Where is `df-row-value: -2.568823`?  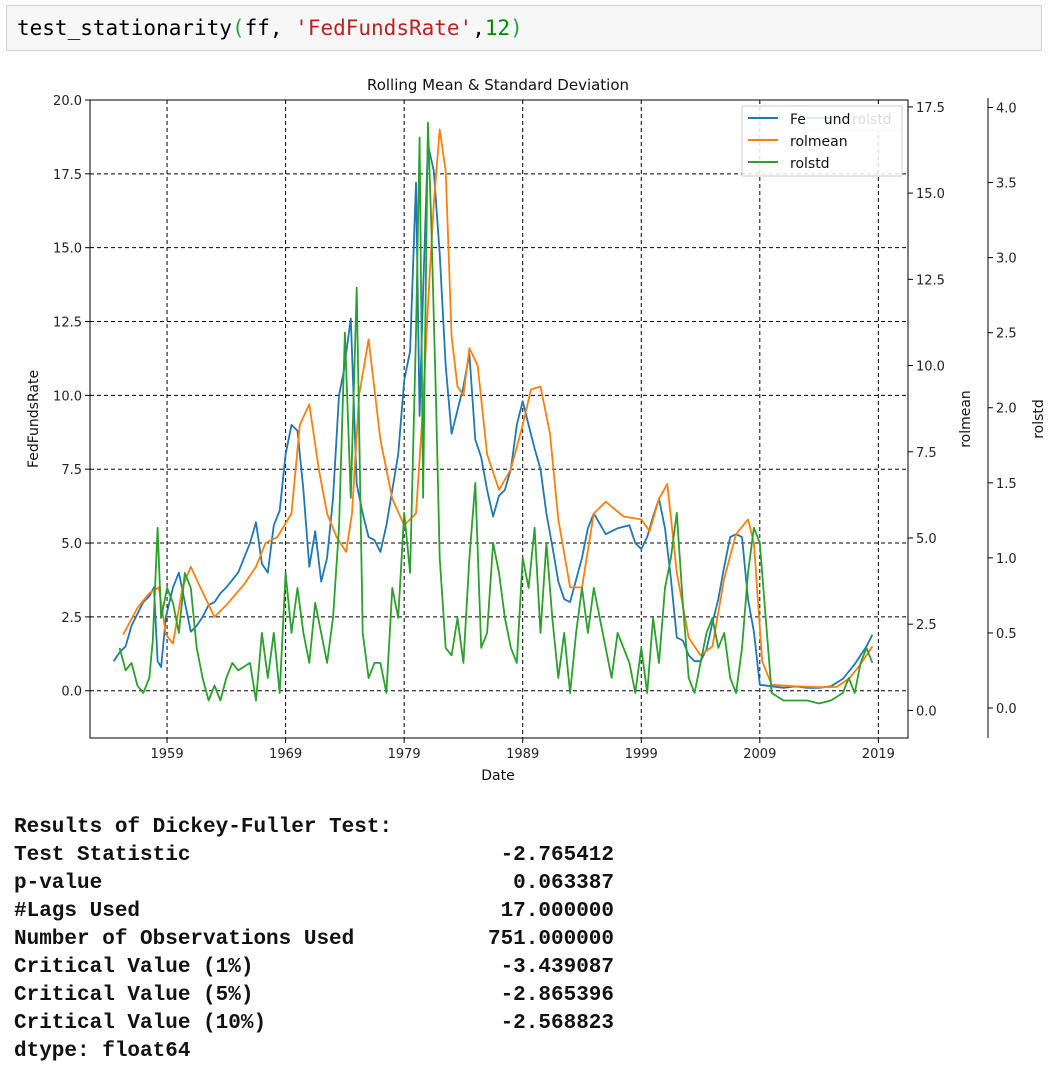
df-row-value: -2.568823 is located at coordinates (557, 1023).